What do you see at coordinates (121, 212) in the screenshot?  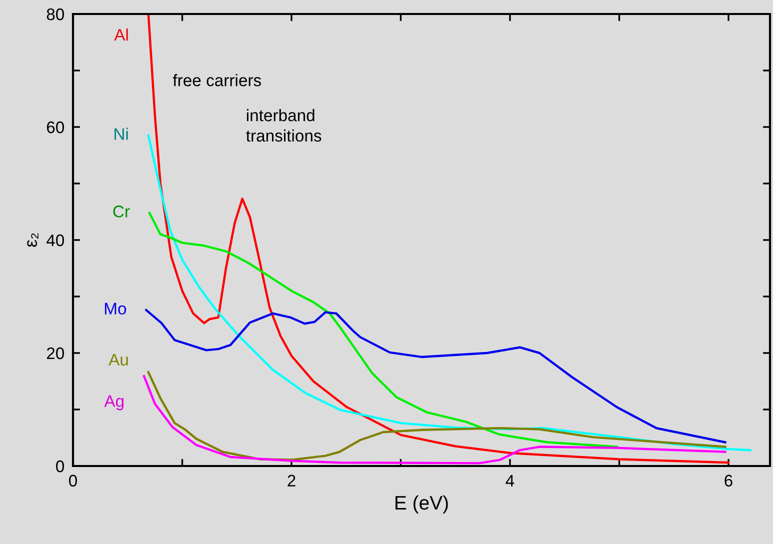 I see `series-label: Cr` at bounding box center [121, 212].